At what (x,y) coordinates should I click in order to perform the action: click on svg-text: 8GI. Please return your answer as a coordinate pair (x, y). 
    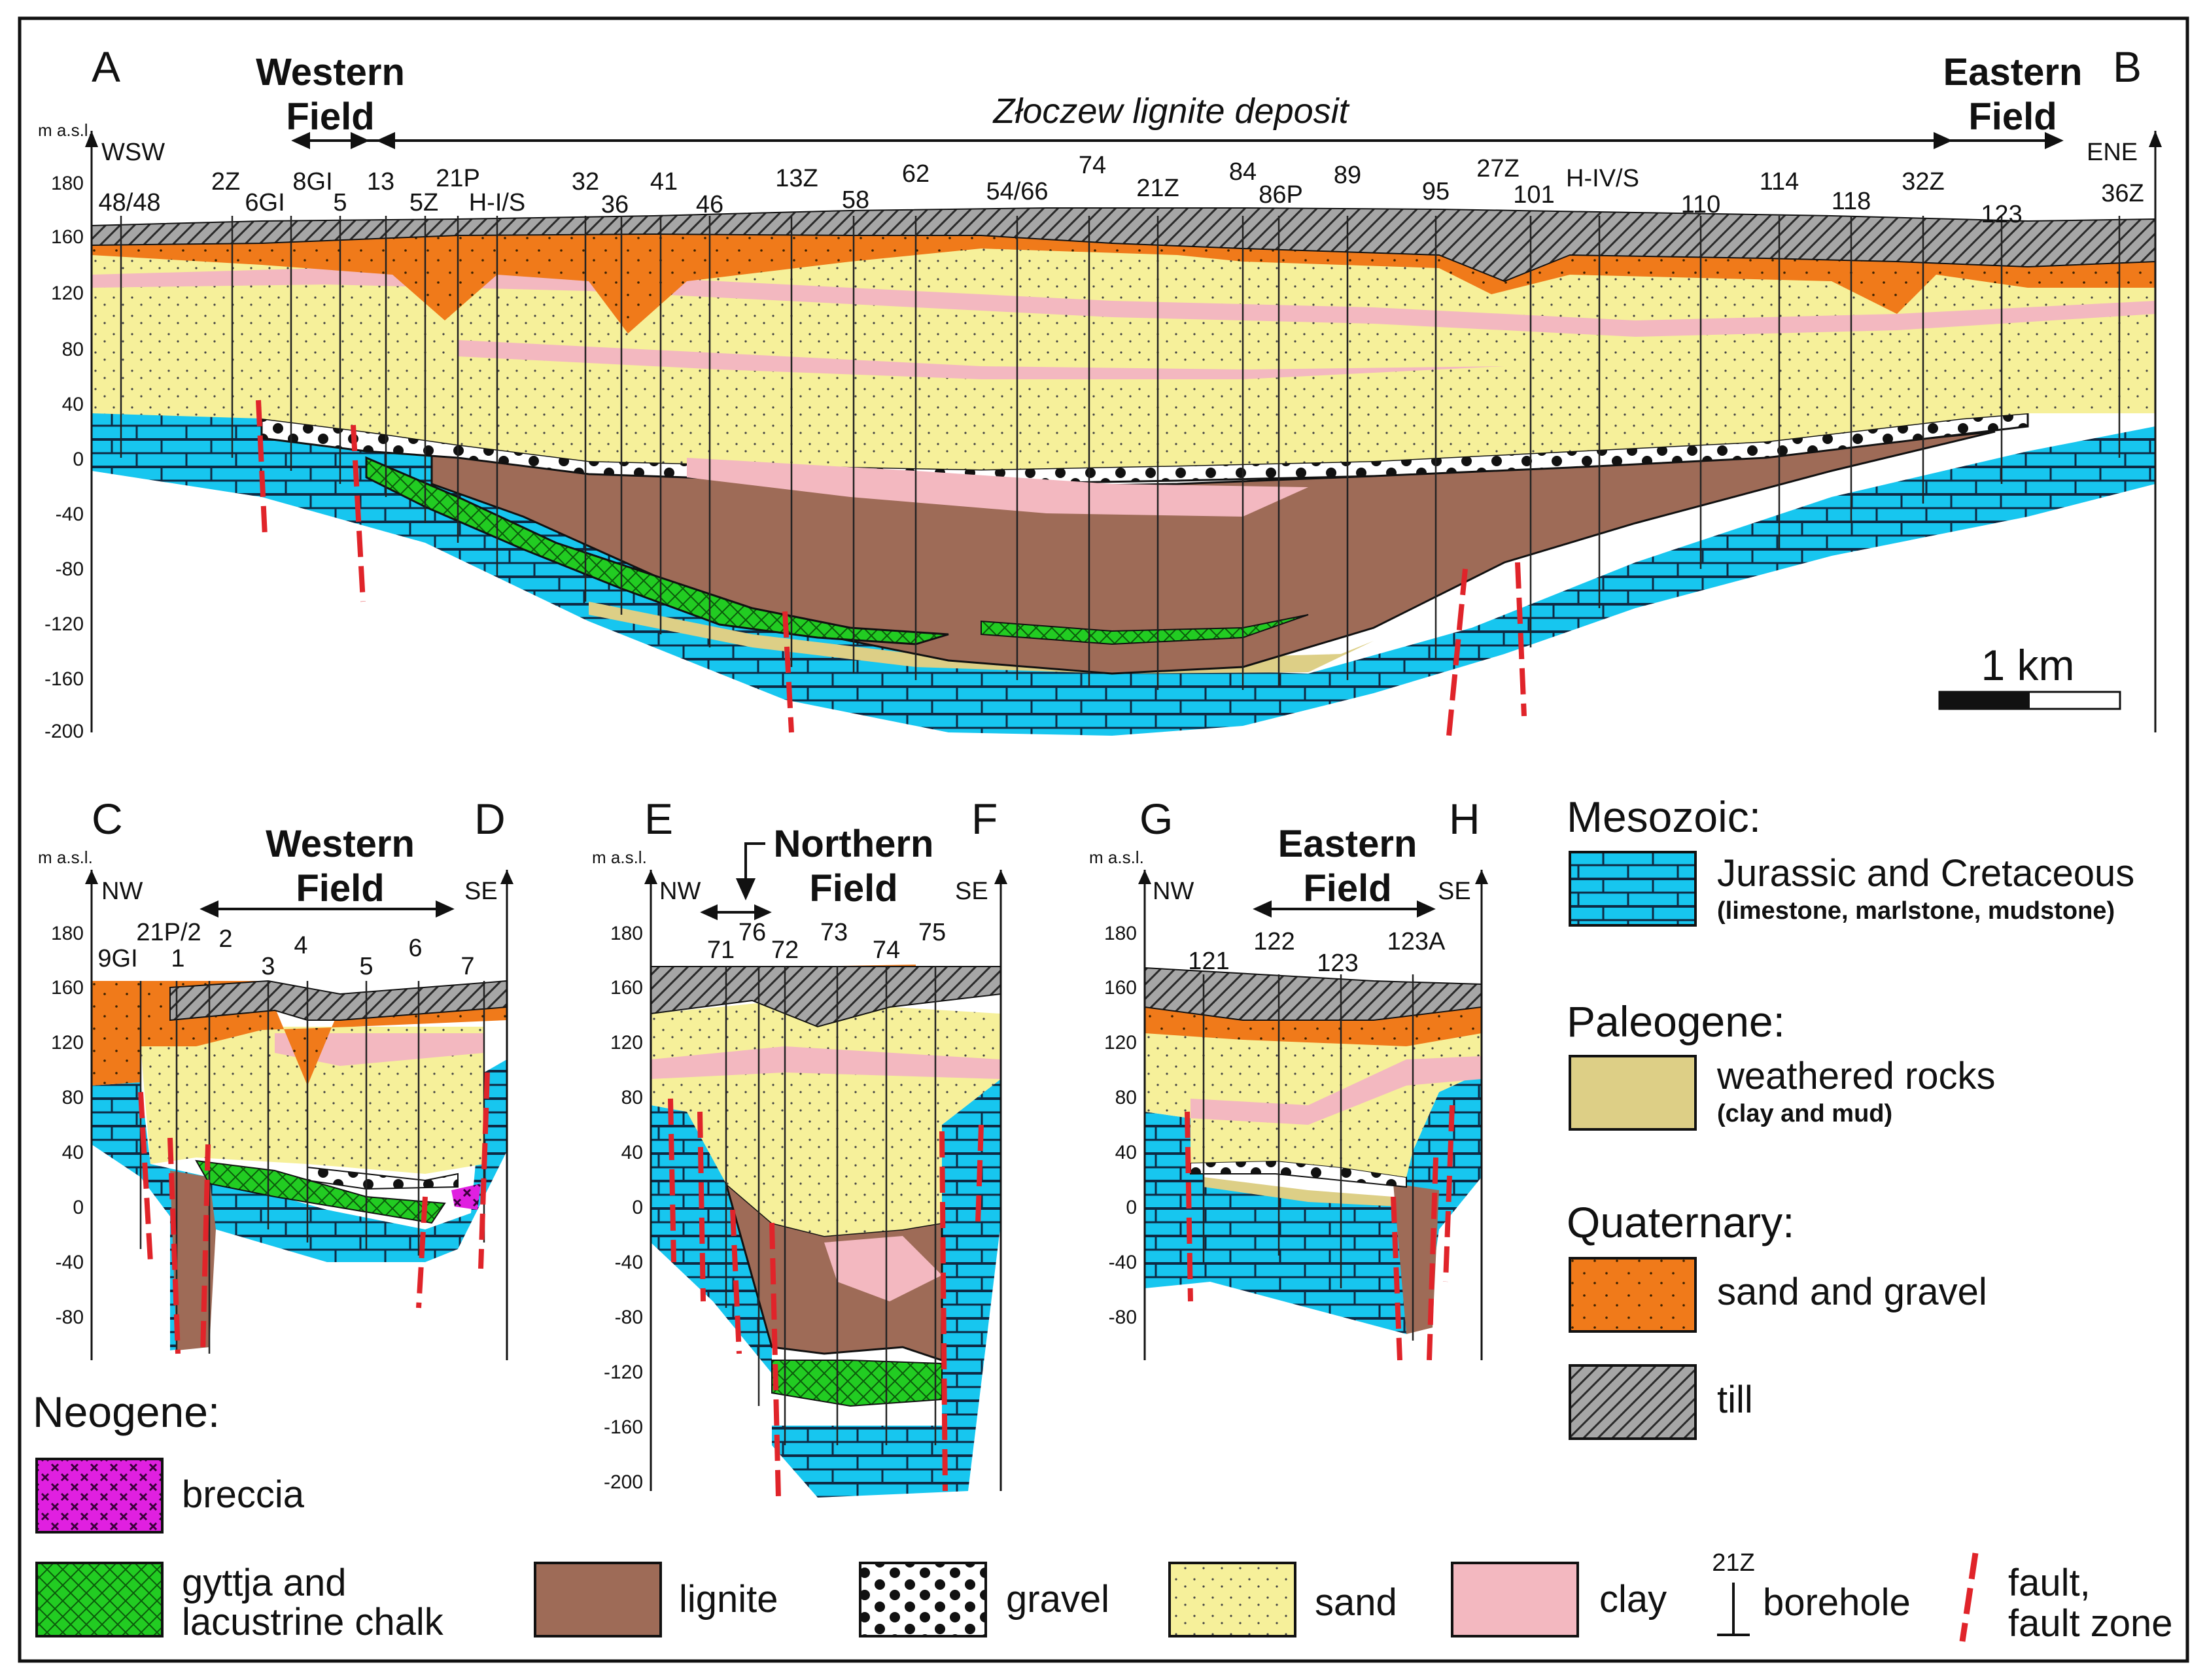
    Looking at the image, I should click on (312, 182).